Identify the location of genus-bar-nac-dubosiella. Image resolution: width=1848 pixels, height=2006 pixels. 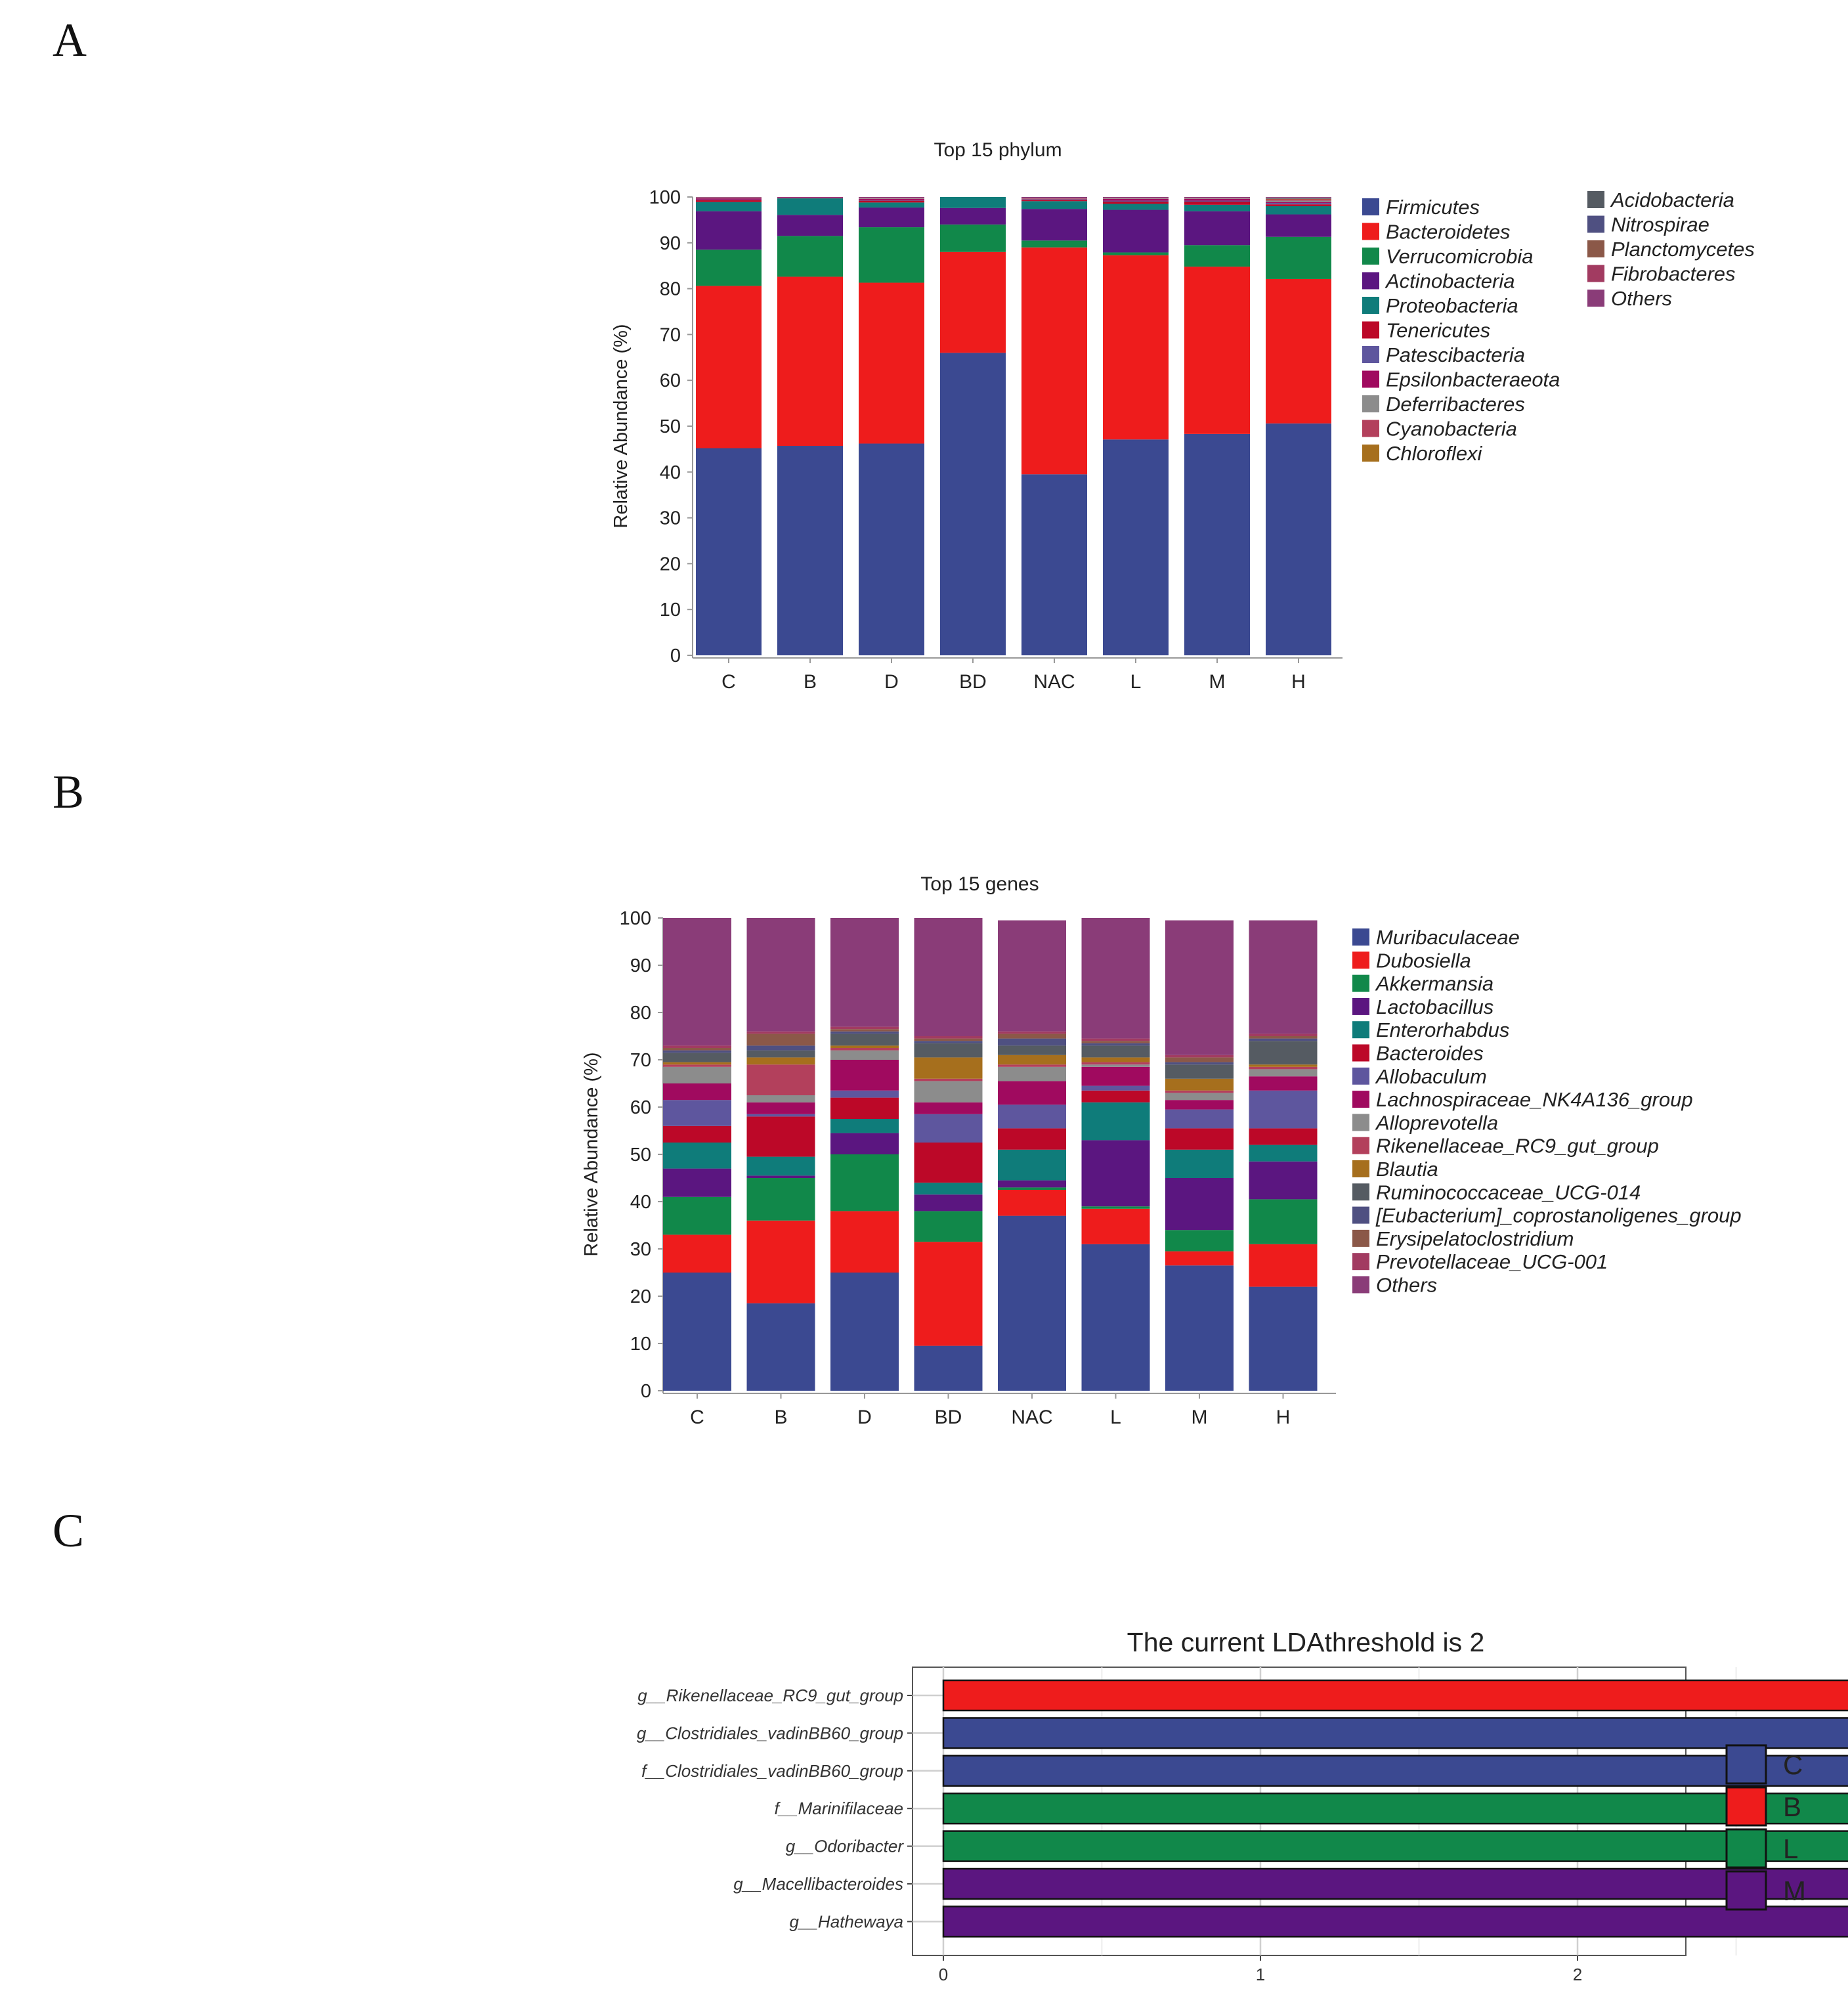
(1032, 1203).